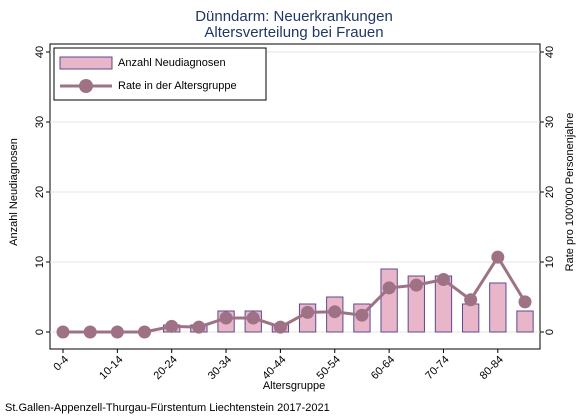 The height and width of the screenshot is (417, 579). What do you see at coordinates (570, 192) in the screenshot?
I see `y2-axis-title: Rate pro 100'000 Personenjahre` at bounding box center [570, 192].